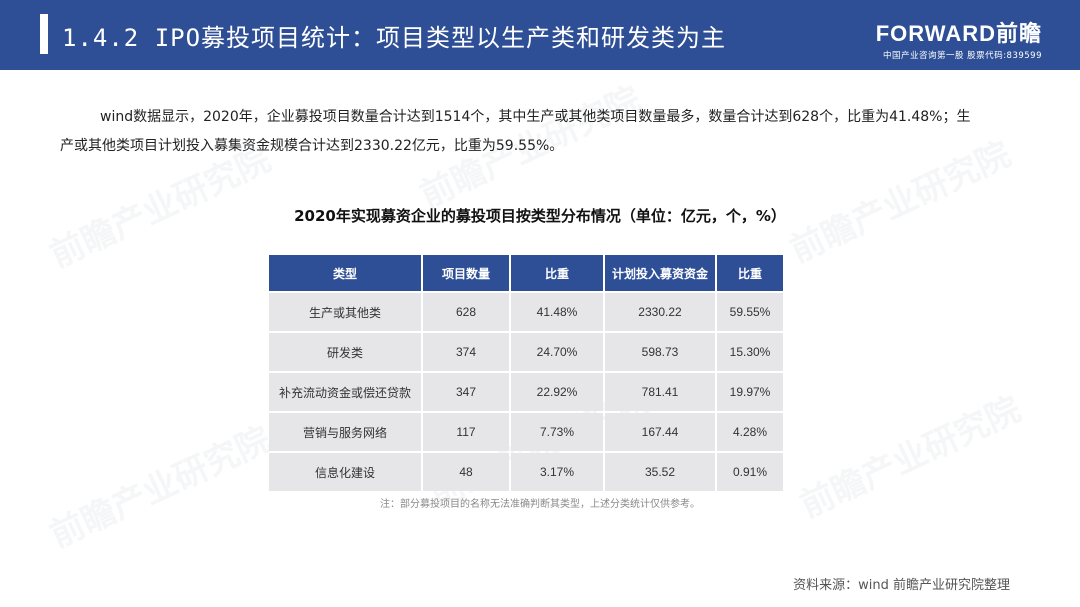 The image size is (1080, 607). What do you see at coordinates (750, 352) in the screenshot?
I see `cell-funds-share: 15.30%` at bounding box center [750, 352].